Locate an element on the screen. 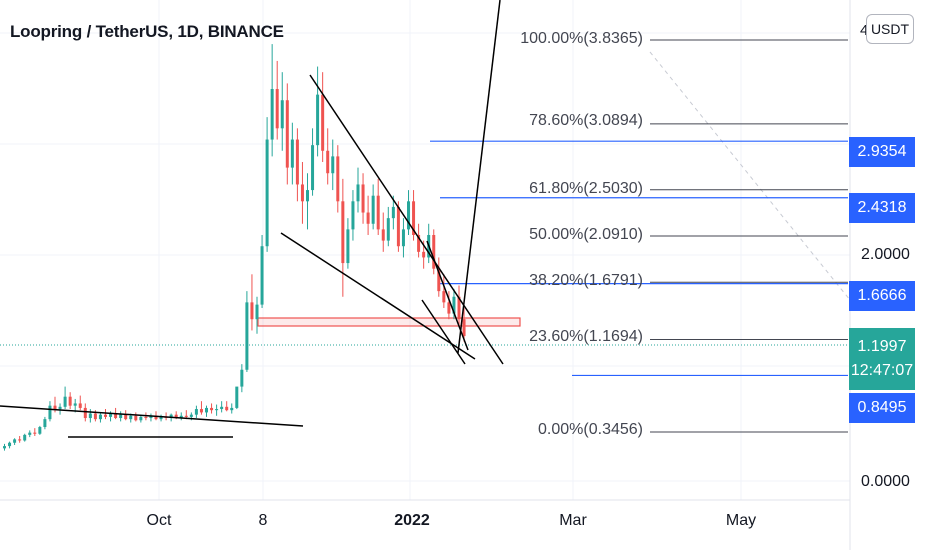 Image resolution: width=932 pixels, height=550 pixels. fib-label-786: 78.60%(3.0894) is located at coordinates (586, 120).